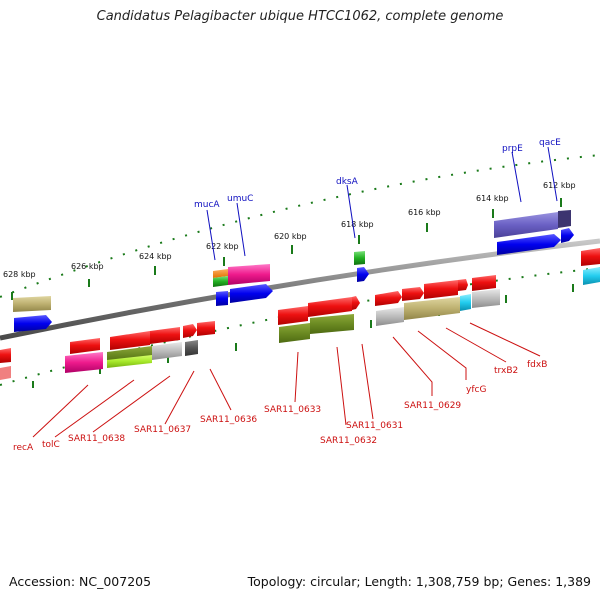  Describe the element at coordinates (377, 174) in the screenshot. I see `top-gene-labels: mucA umuC dksA prpE qacE` at that location.